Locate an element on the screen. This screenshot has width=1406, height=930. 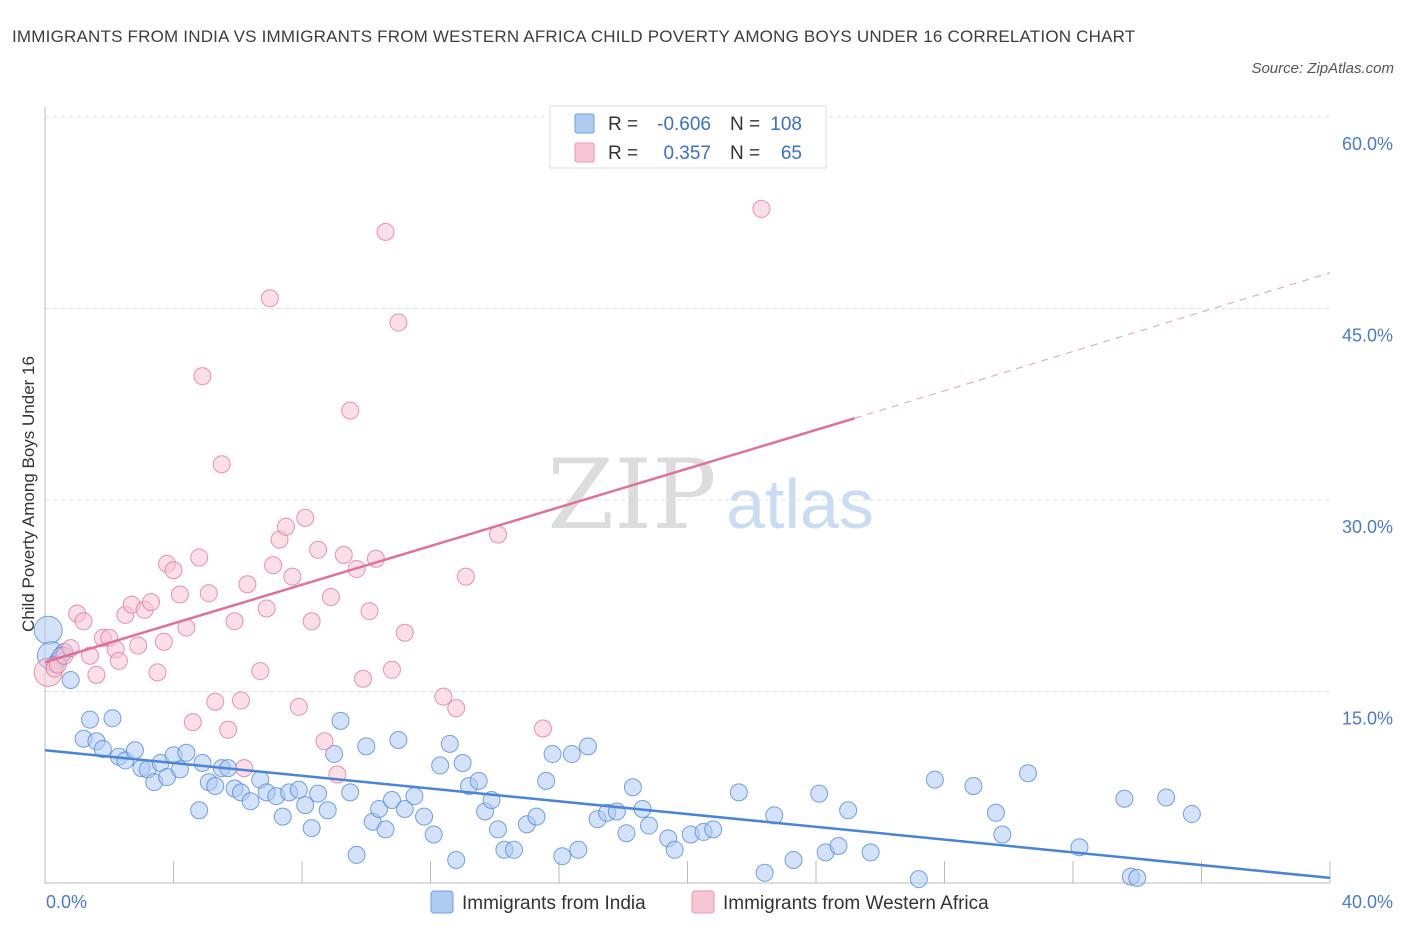
source-credit: Source: ZipAtlas.com is located at coordinates (1322, 68).